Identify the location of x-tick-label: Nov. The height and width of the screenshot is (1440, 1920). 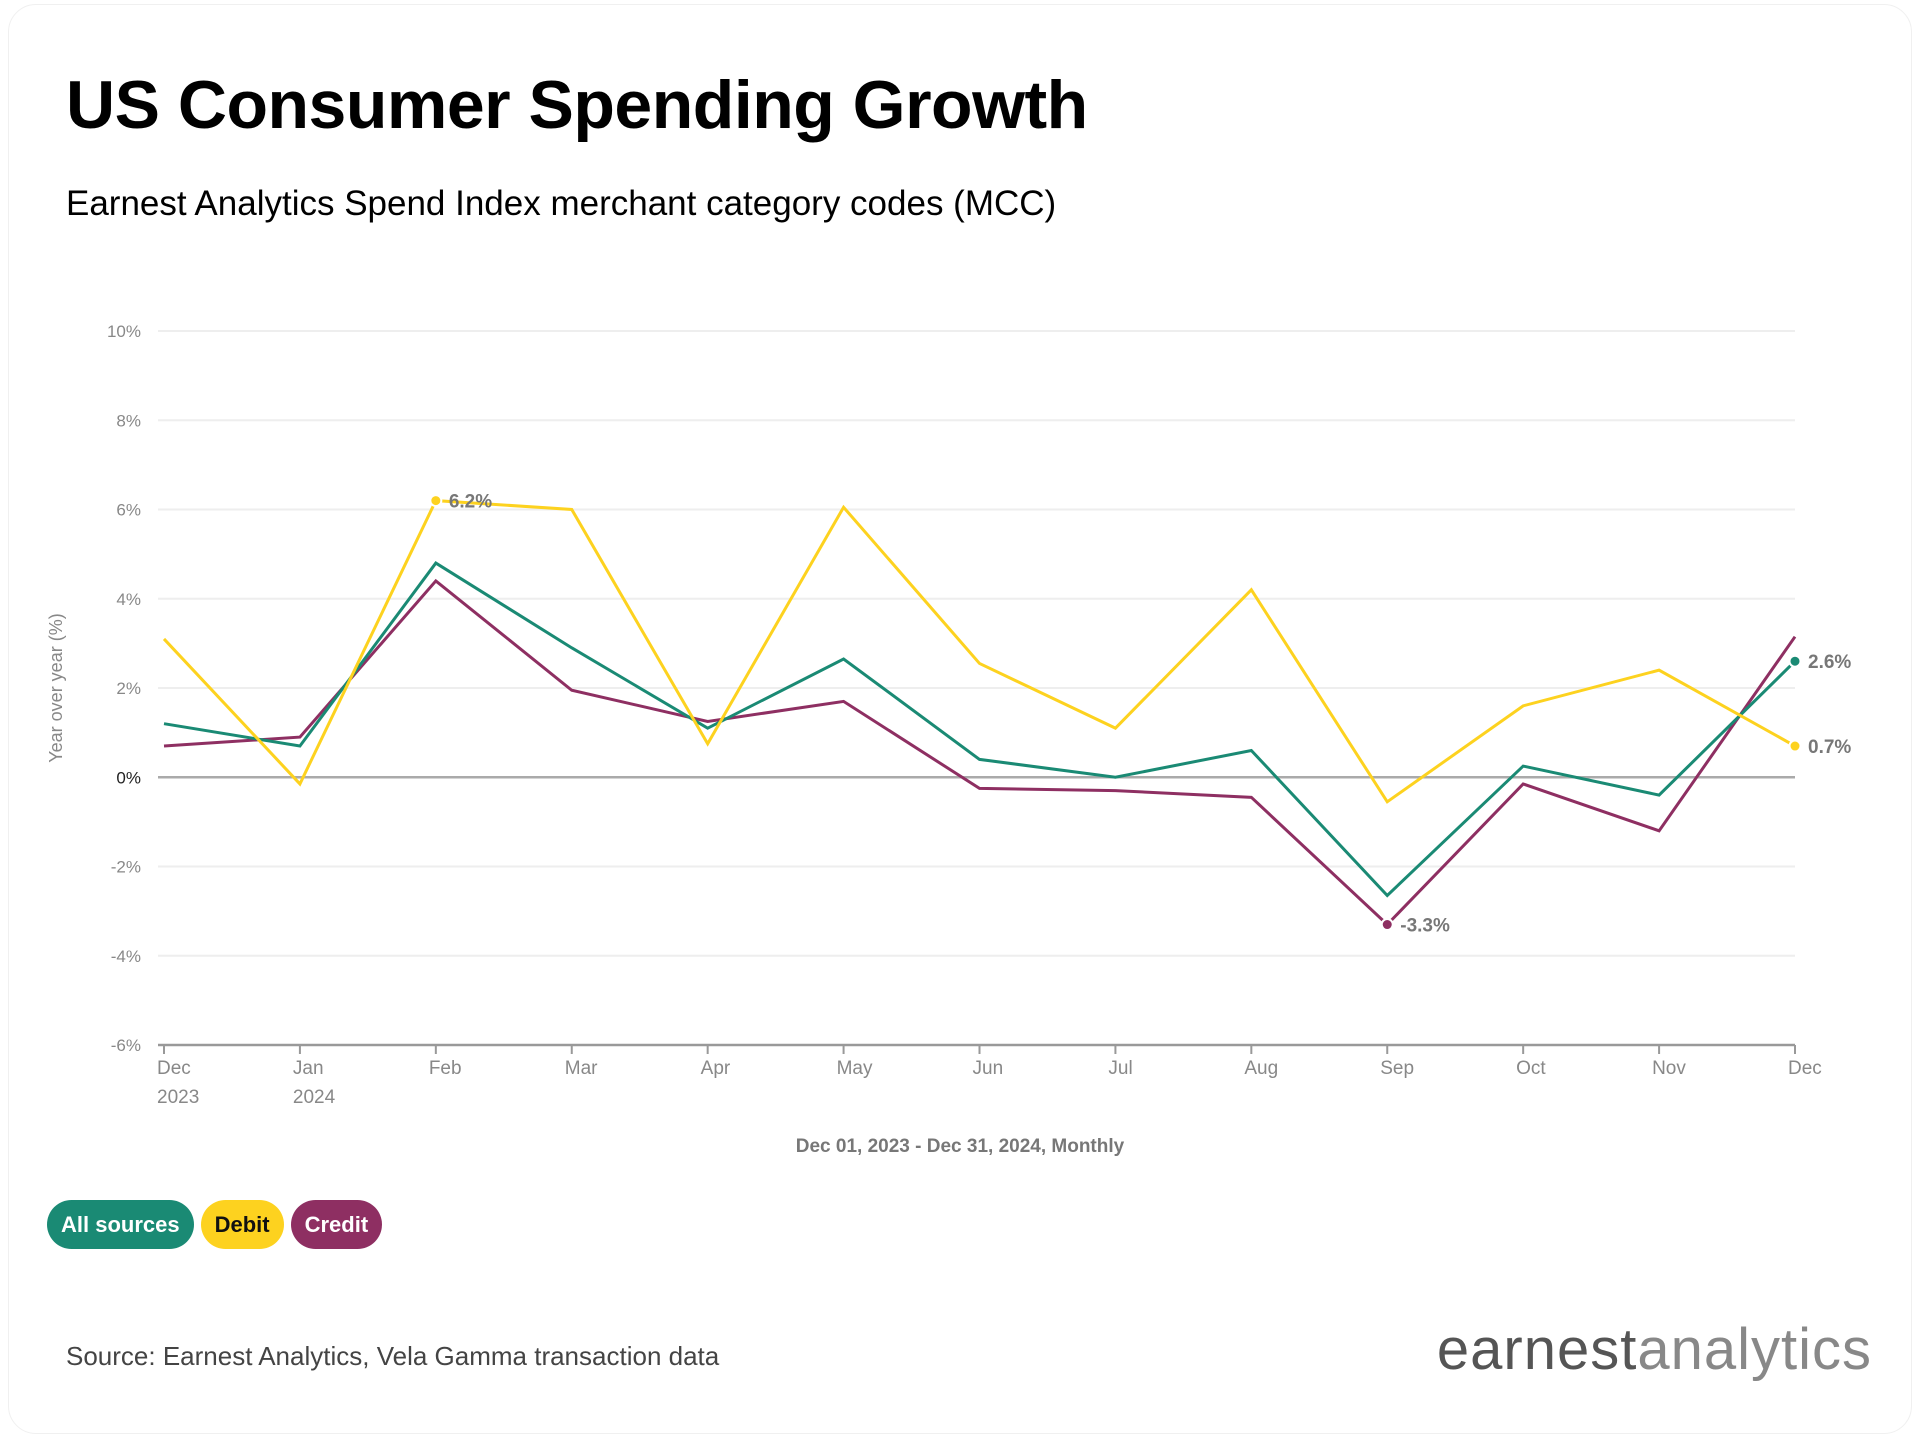
(1669, 1068).